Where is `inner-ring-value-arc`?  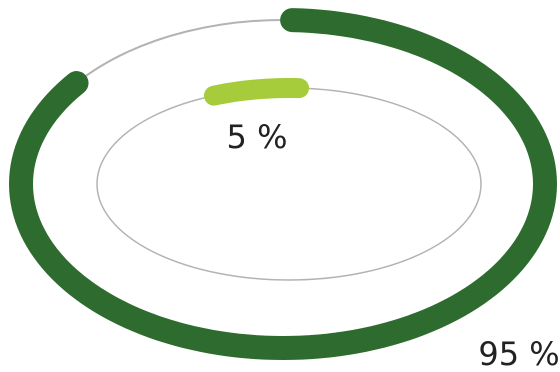
inner-ring-value-arc is located at coordinates (256, 92).